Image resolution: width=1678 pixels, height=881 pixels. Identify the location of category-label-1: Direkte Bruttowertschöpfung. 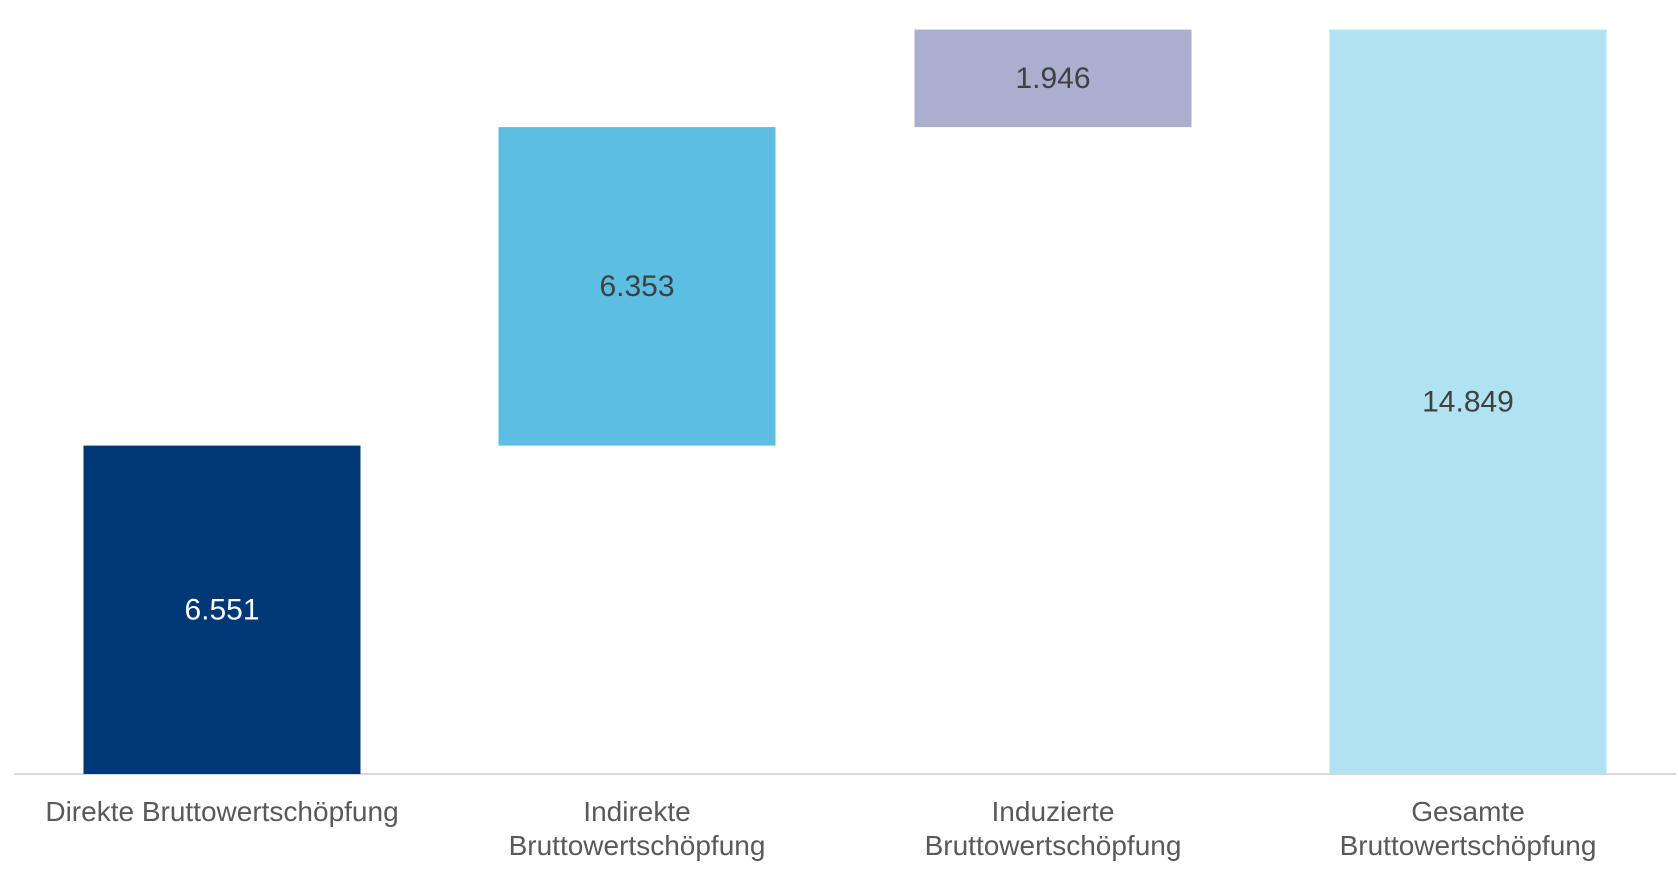
(222, 811).